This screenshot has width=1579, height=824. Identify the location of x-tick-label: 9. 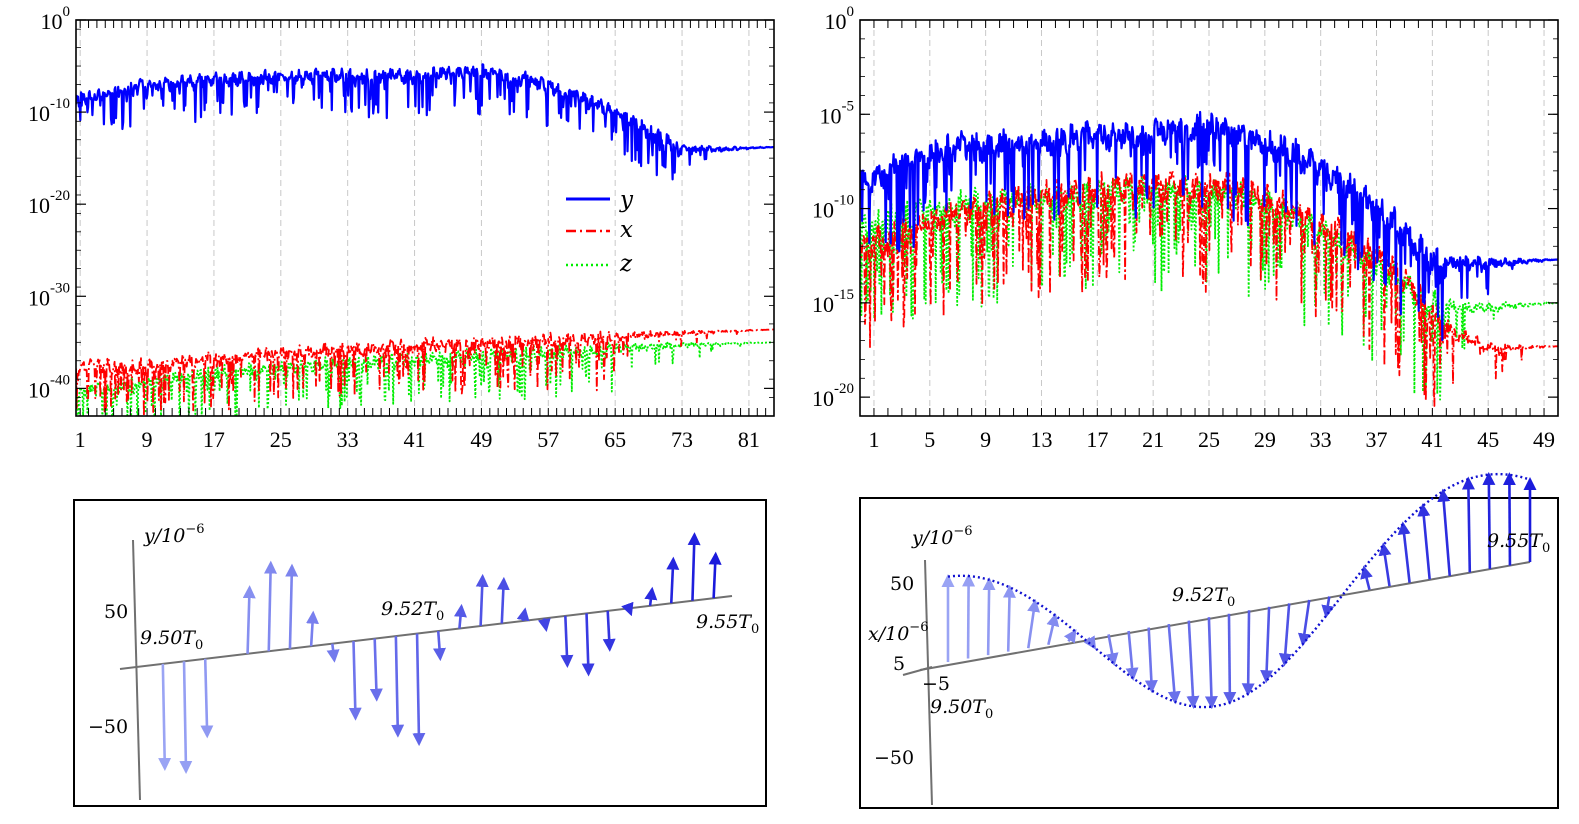
(147, 439).